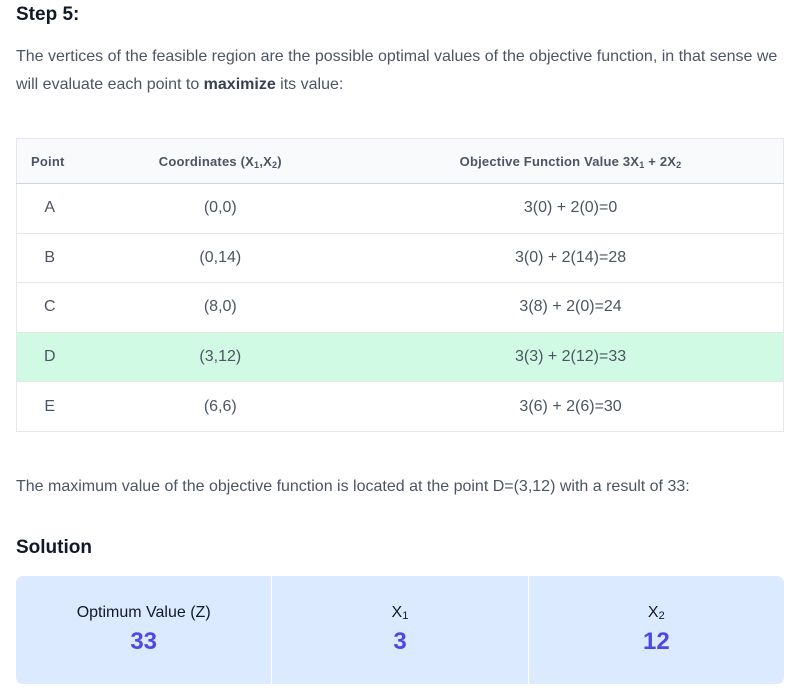  I want to click on x2-label: X2, so click(656, 613).